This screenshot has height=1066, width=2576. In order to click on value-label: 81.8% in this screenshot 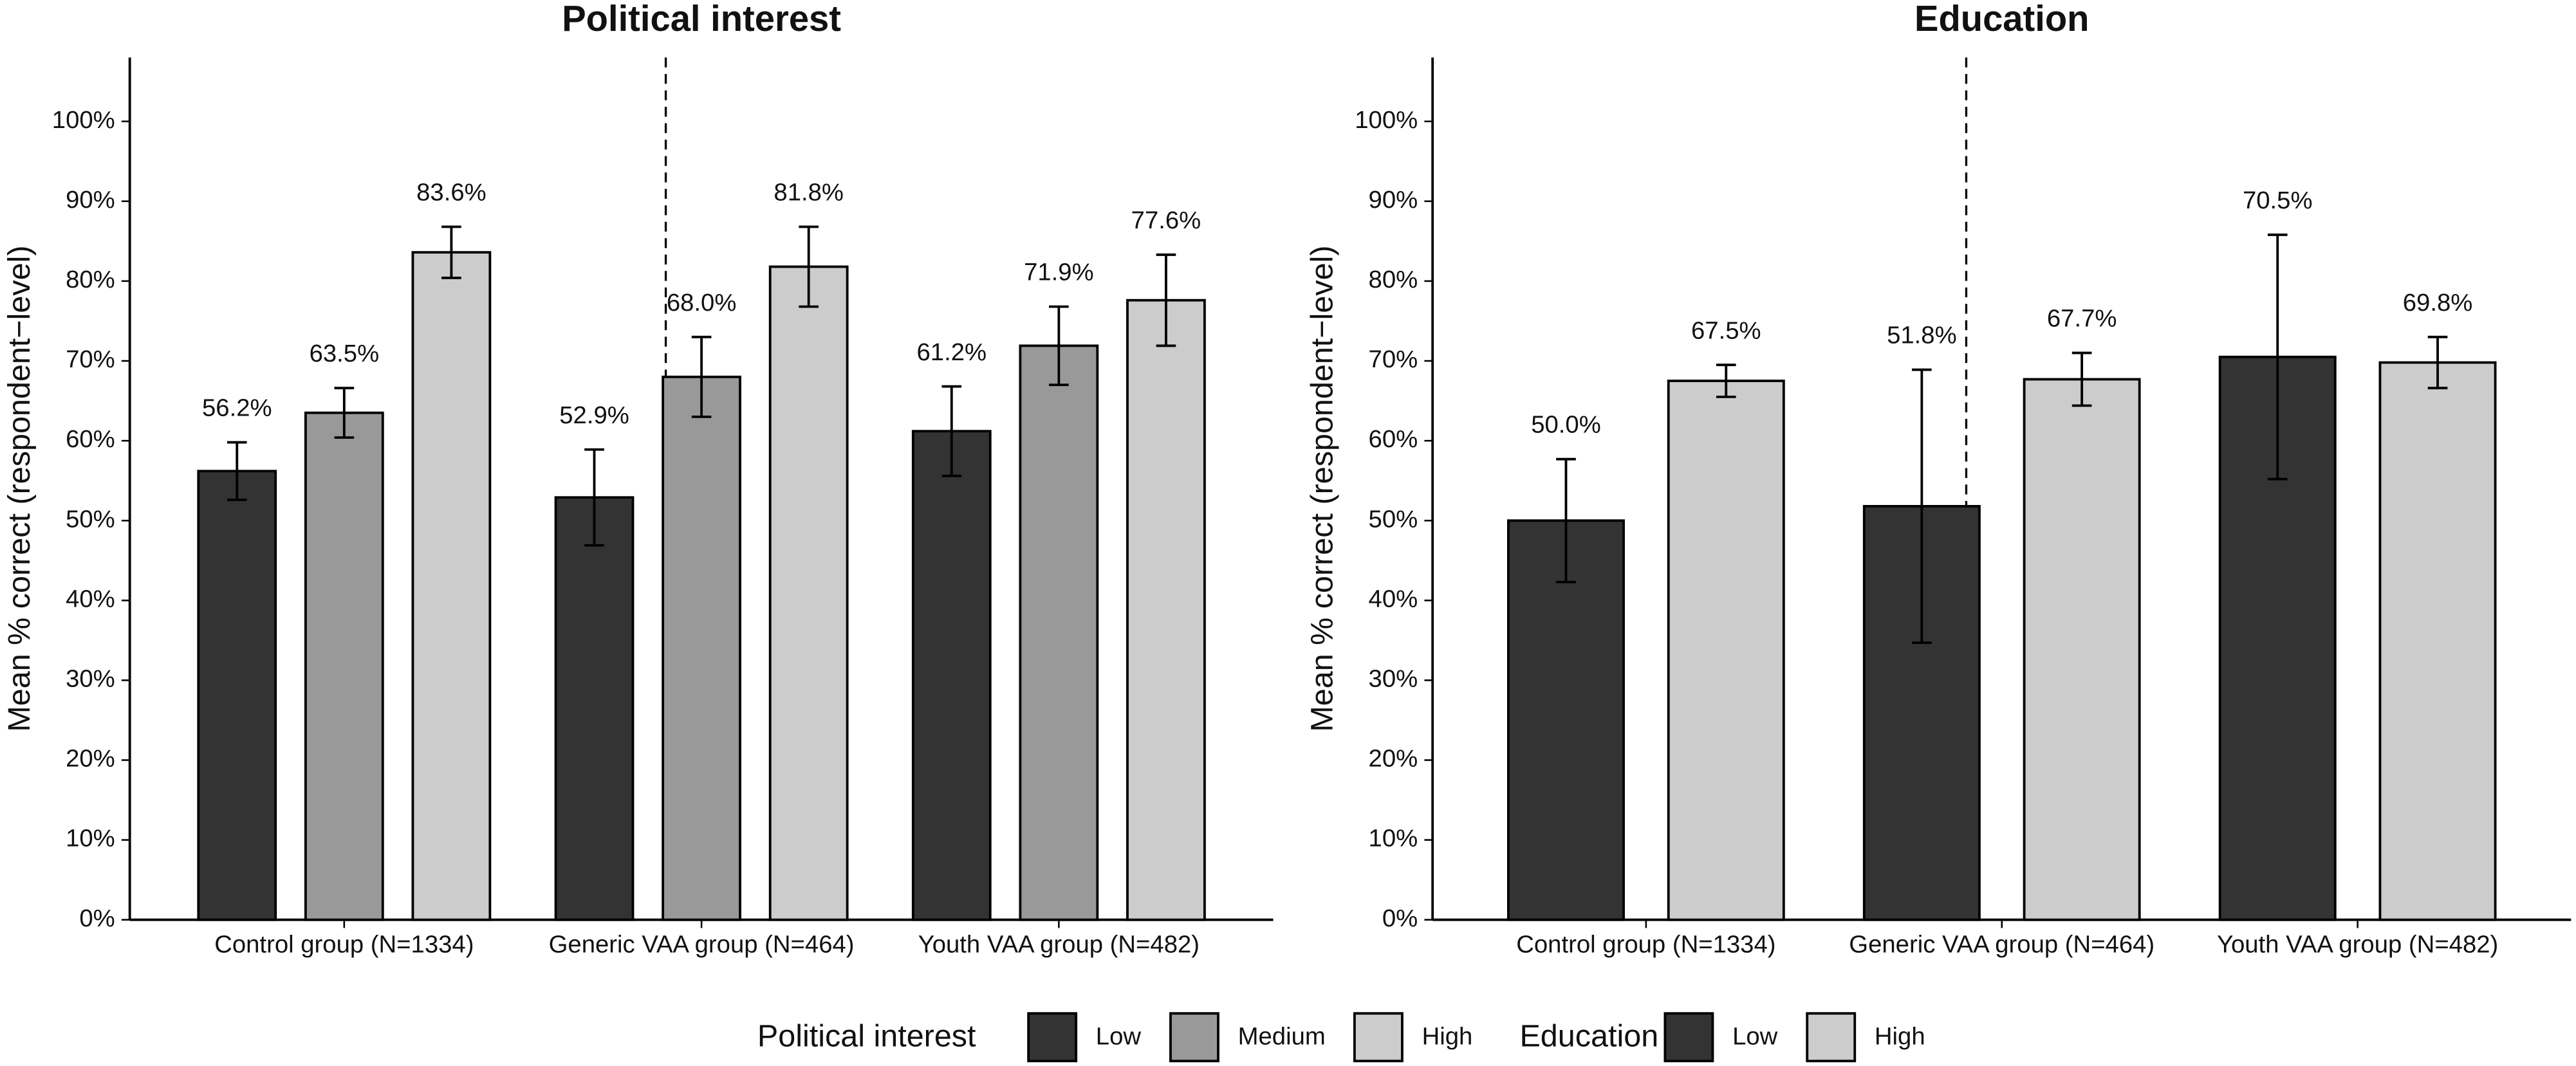, I will do `click(809, 193)`.